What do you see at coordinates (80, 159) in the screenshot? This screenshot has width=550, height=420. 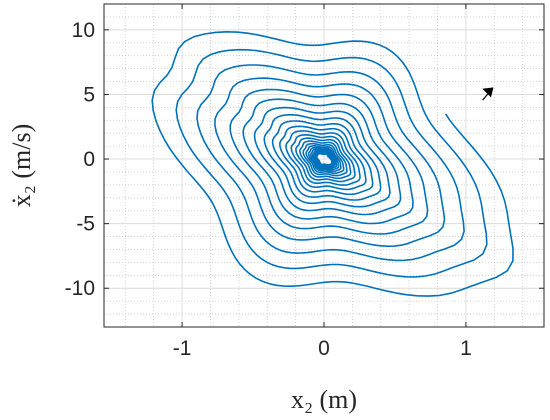 I see `y-tick-labels: 10 5 0 -5 -10` at bounding box center [80, 159].